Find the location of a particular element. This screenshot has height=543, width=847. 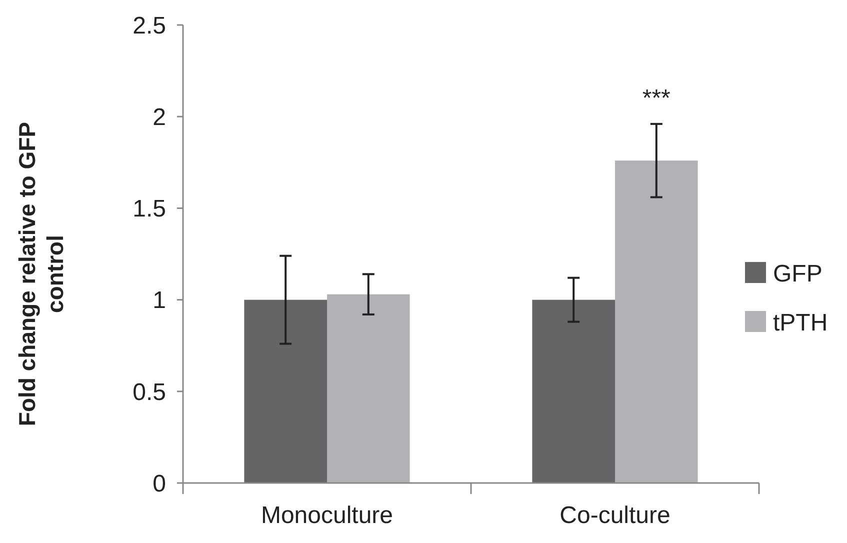

legend-label: GFP is located at coordinates (797, 274).